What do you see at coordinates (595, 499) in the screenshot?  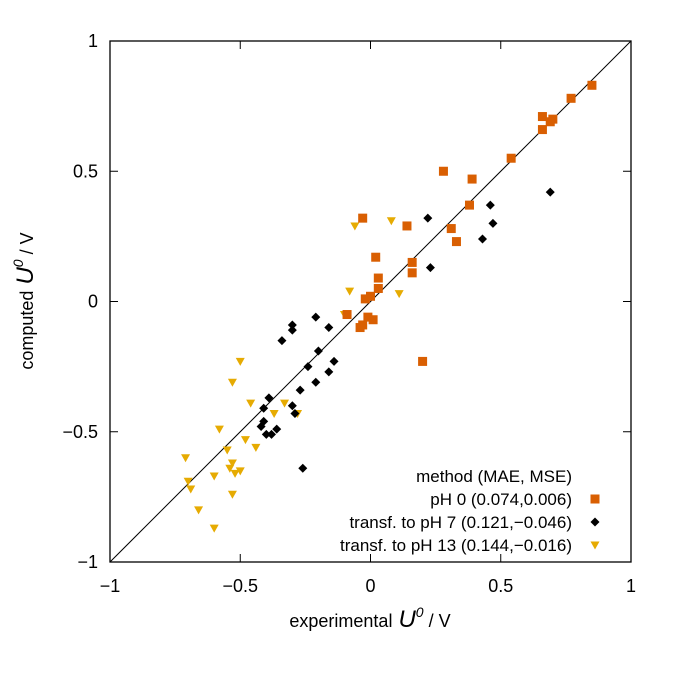 I see `legend-marker-square` at bounding box center [595, 499].